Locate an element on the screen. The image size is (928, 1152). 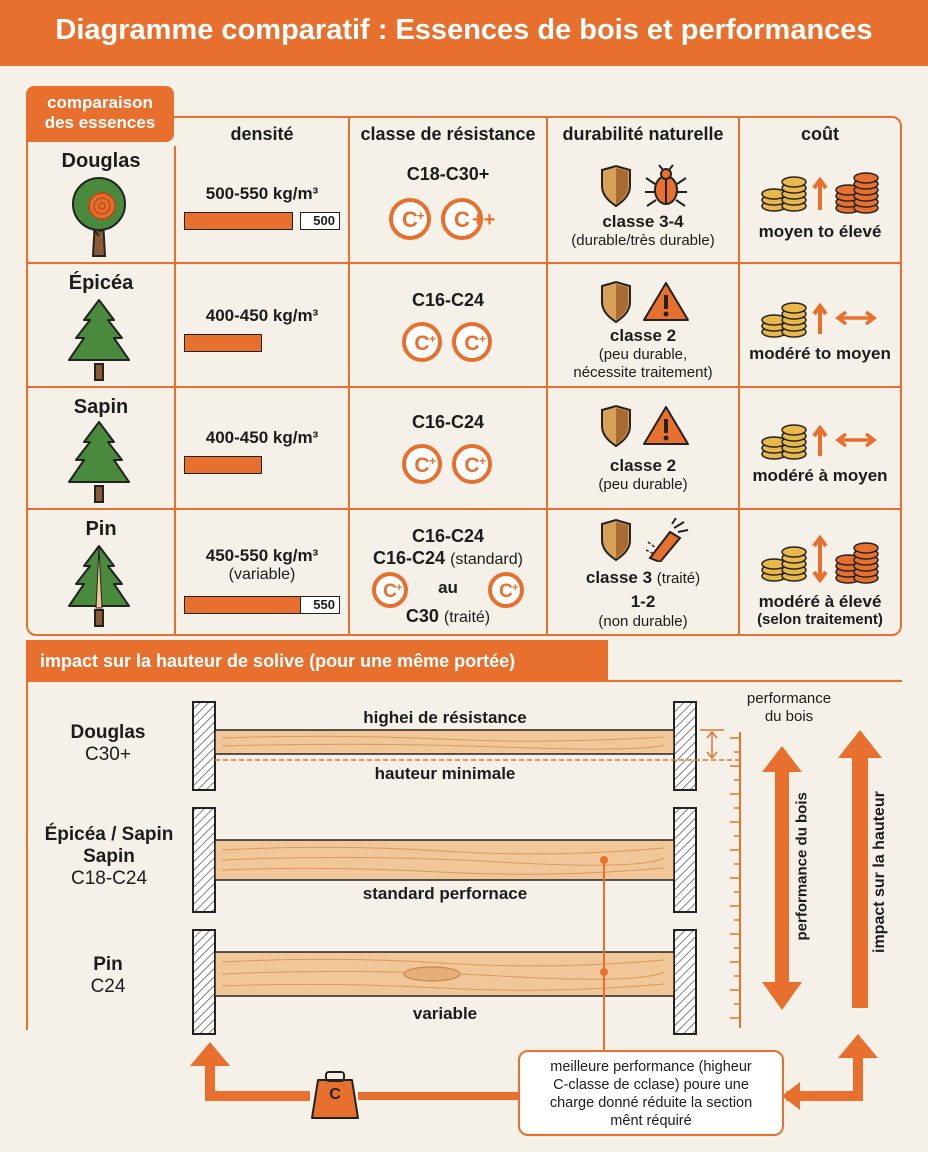
density-pin-value: 450-550 kg/m³ is located at coordinates (262, 555).